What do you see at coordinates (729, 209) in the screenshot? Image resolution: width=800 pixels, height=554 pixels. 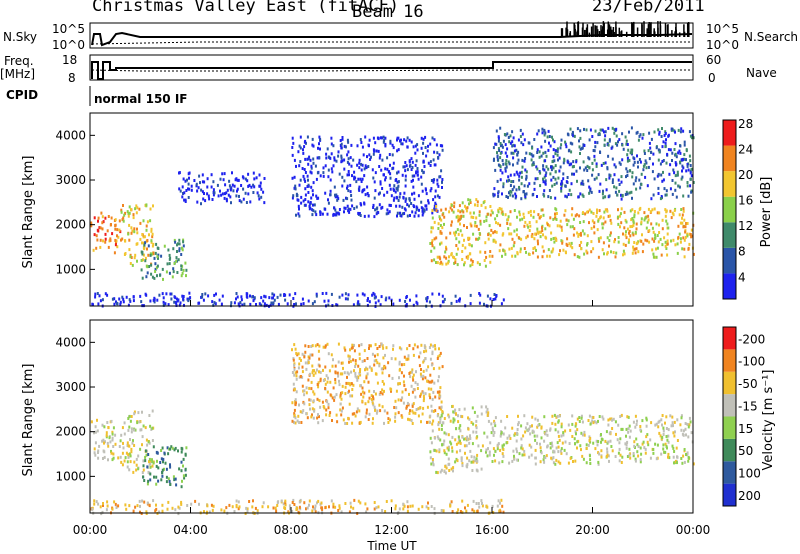 I see `power-colorbar-segment` at bounding box center [729, 209].